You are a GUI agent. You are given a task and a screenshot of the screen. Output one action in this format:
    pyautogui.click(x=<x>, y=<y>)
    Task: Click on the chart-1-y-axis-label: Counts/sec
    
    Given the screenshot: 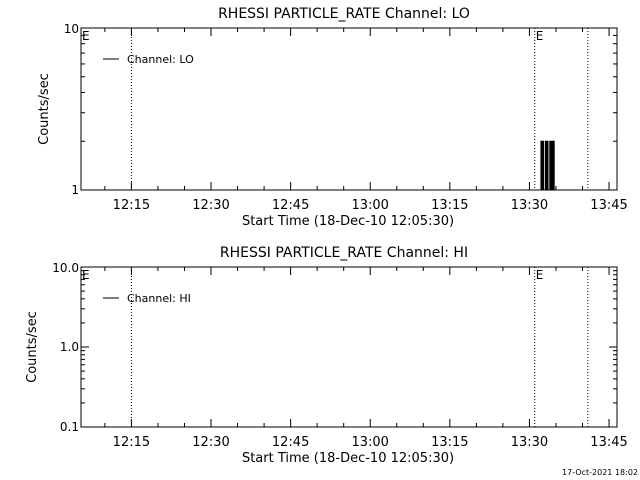 What is the action you would take?
    pyautogui.click(x=44, y=109)
    